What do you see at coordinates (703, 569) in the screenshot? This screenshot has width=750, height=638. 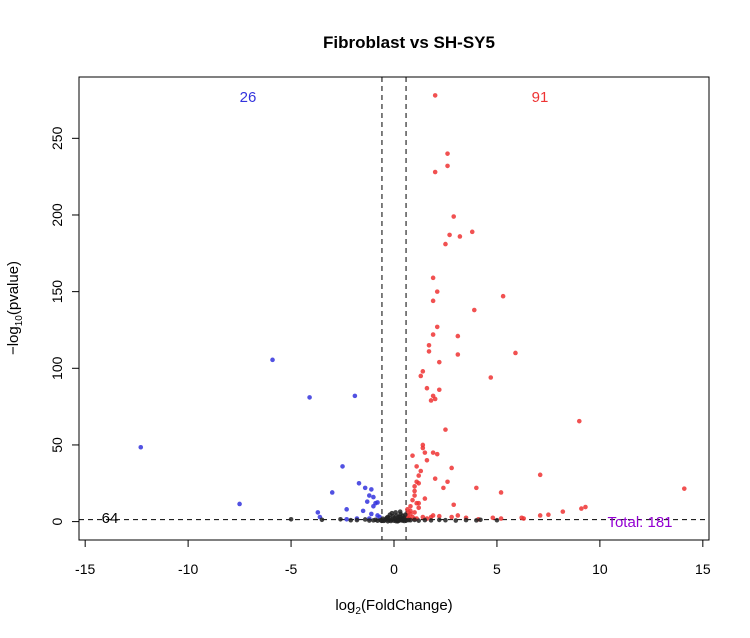 I see `x-tick-label: 15` at bounding box center [703, 569].